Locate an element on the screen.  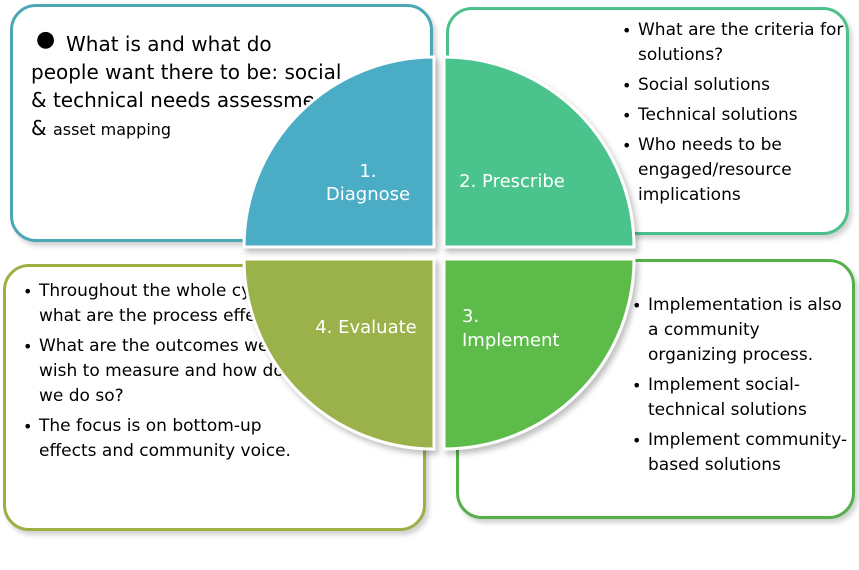
diagnose-text-small: asset mapping is located at coordinates (112, 129).